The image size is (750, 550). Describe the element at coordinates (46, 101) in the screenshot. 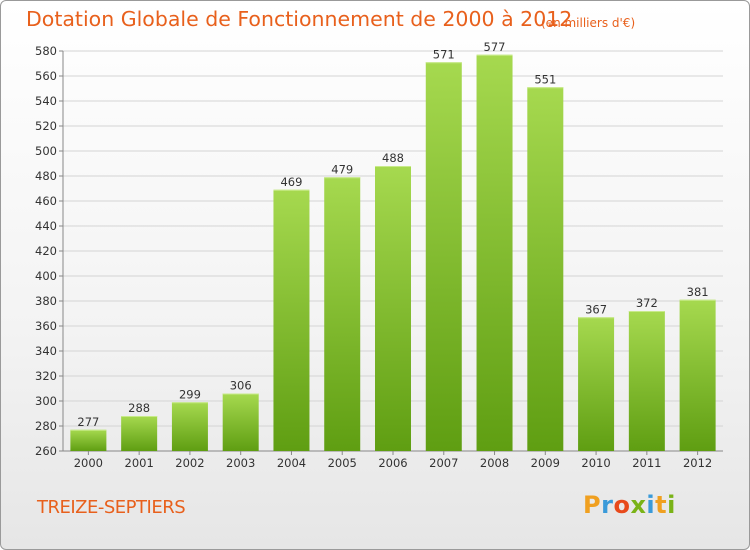

I see `y-tick-label: 540` at that location.